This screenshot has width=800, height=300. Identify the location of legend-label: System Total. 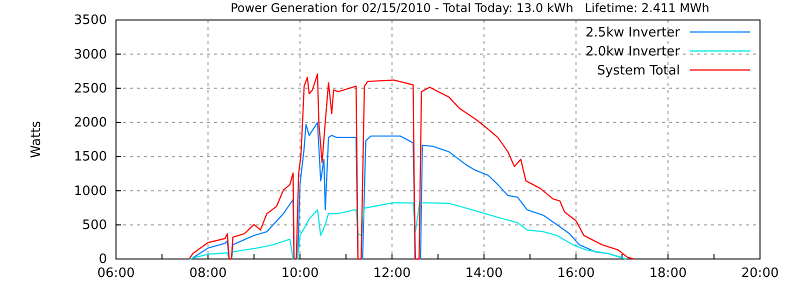
(638, 71).